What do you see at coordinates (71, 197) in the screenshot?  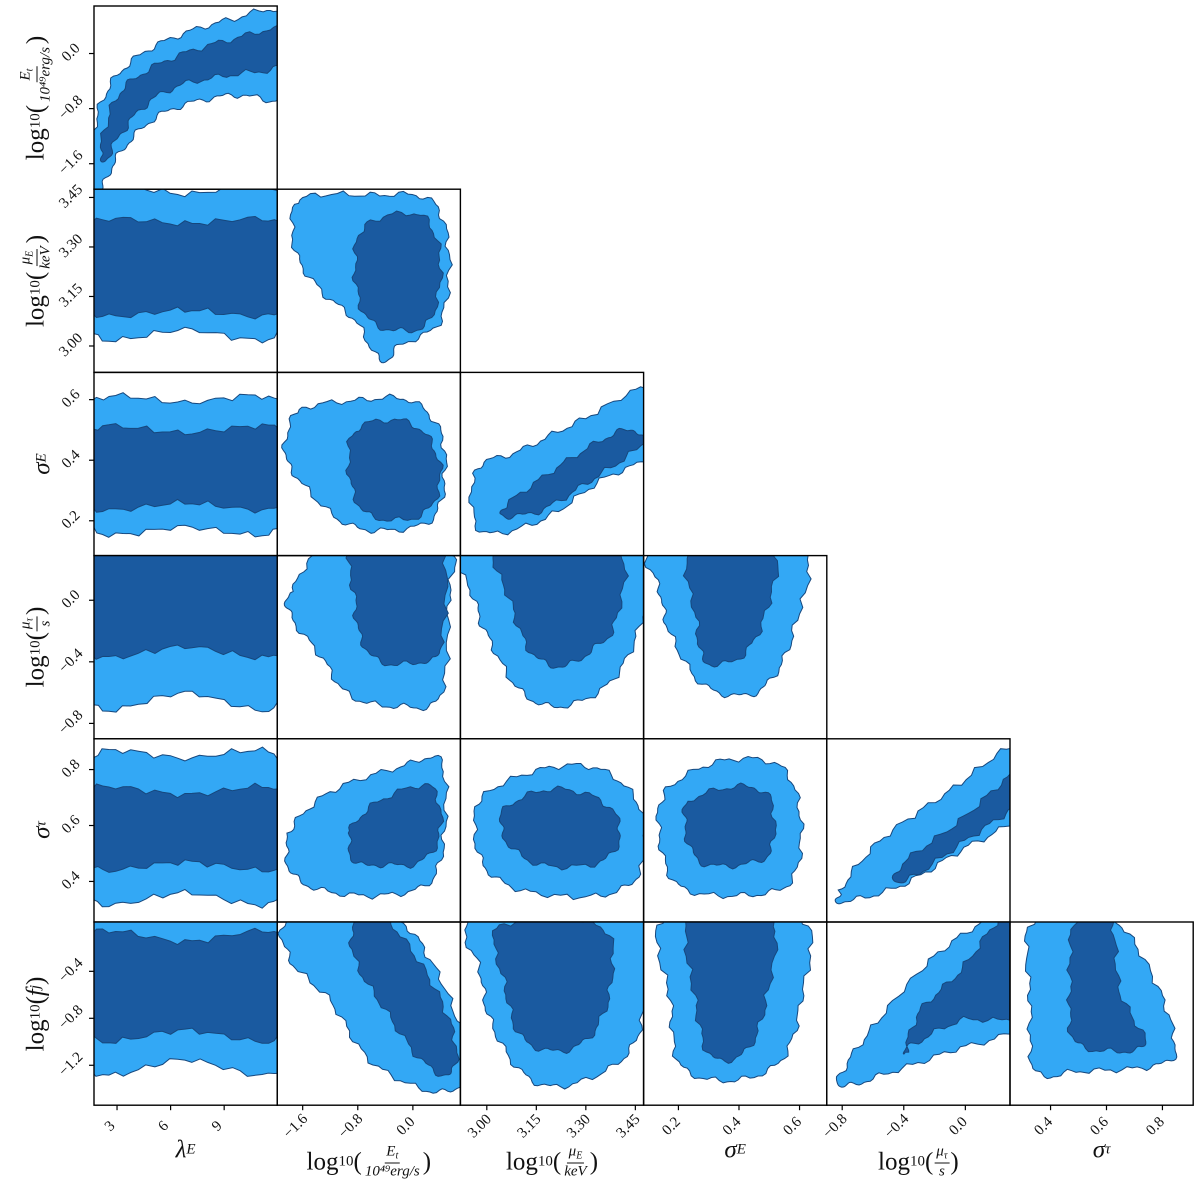 I see `y-tick-label: 3.45` at bounding box center [71, 197].